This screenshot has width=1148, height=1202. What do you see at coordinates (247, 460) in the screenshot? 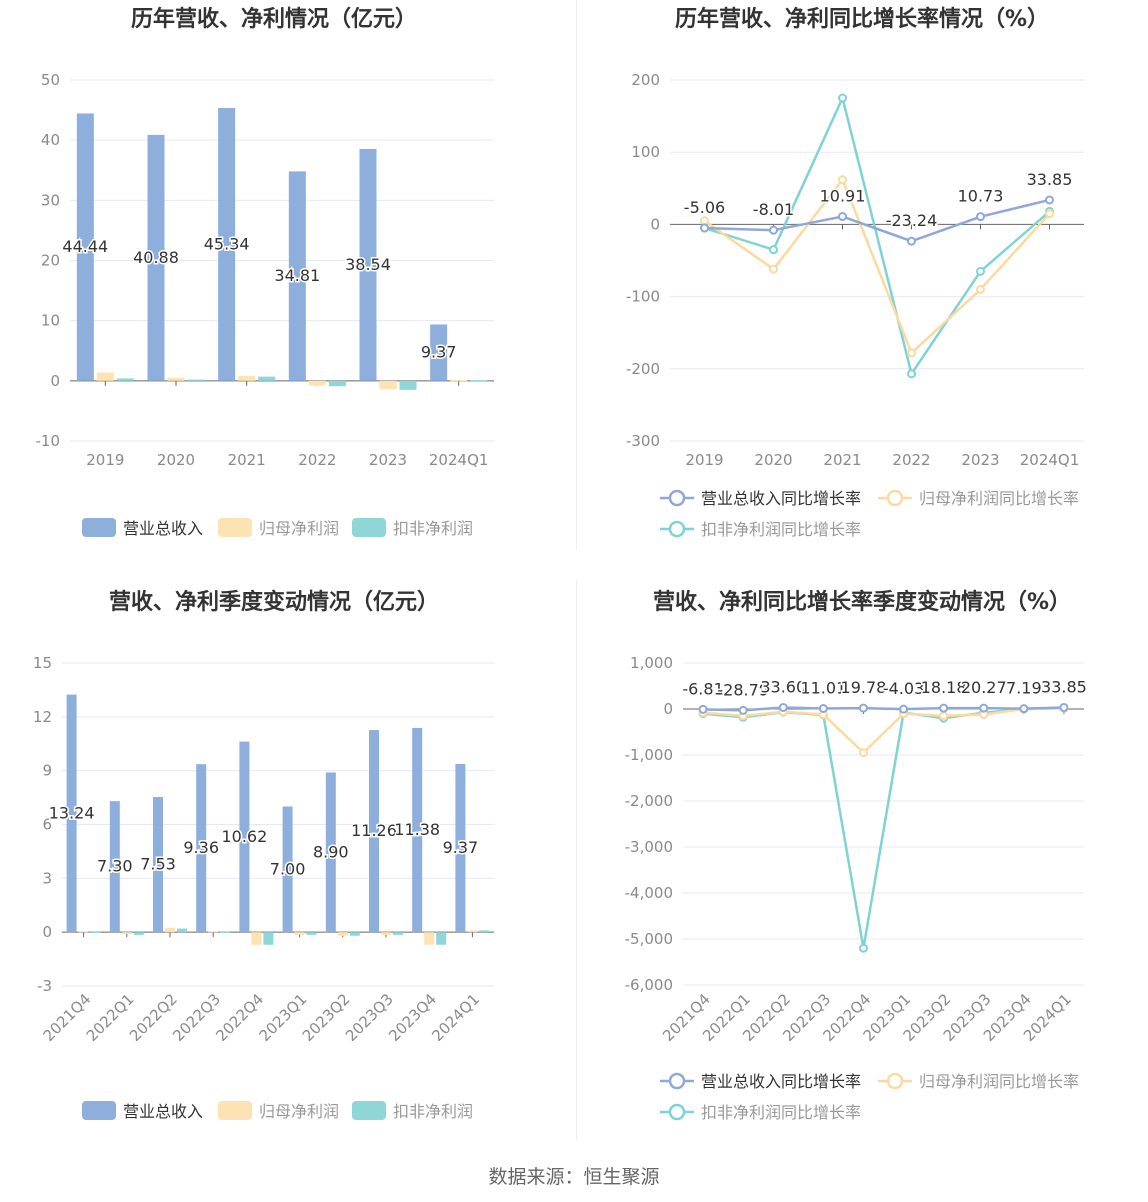
I see `x-tick-label: 2021` at bounding box center [247, 460].